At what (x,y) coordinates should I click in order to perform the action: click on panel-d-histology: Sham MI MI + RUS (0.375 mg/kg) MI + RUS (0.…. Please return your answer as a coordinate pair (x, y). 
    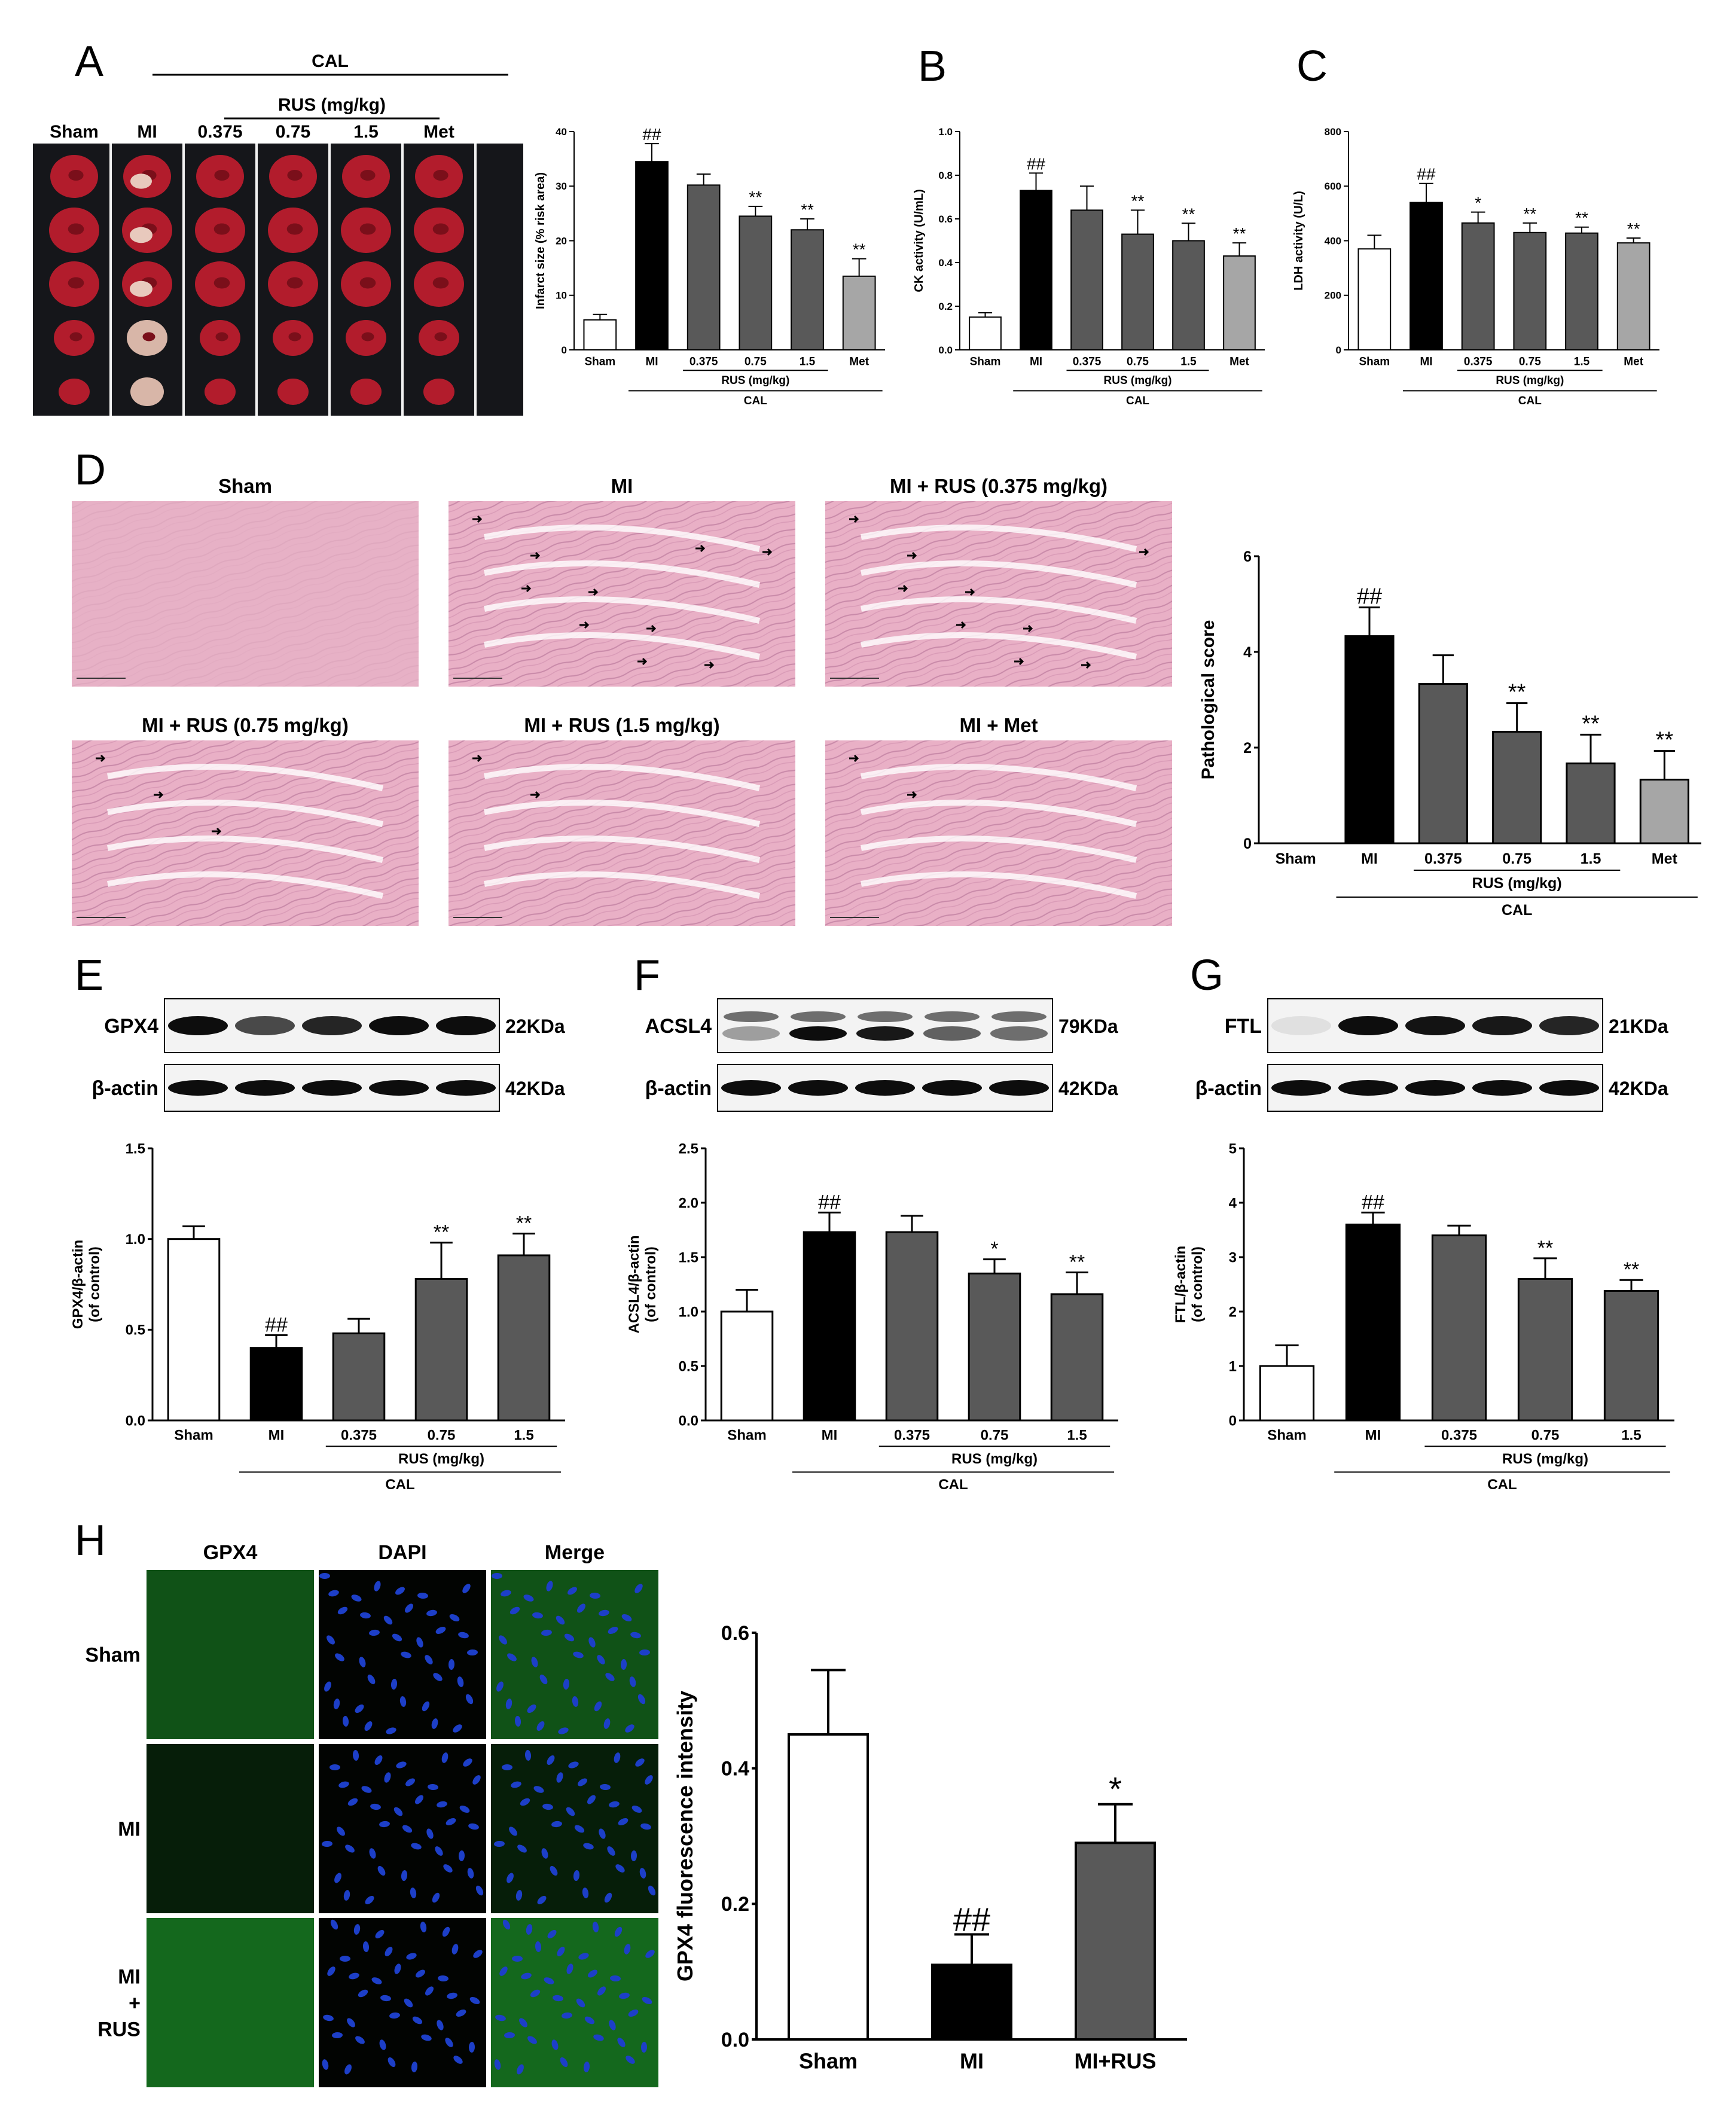
    Looking at the image, I should click on (622, 700).